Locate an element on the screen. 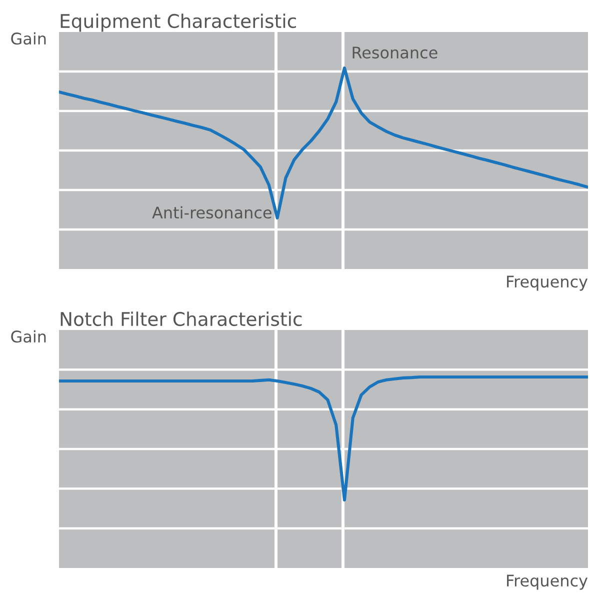 Image resolution: width=590 pixels, height=593 pixels. annotation: Anti-resonance is located at coordinates (212, 212).